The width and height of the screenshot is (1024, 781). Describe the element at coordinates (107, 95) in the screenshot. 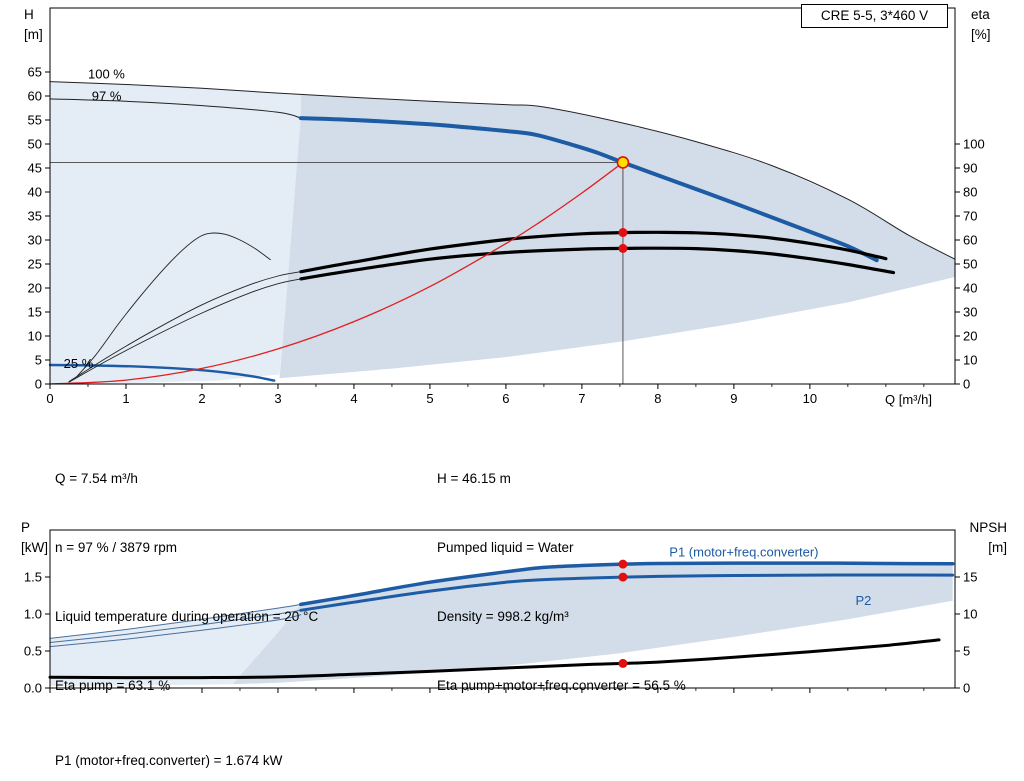

I see `curve-label: 97 %` at that location.